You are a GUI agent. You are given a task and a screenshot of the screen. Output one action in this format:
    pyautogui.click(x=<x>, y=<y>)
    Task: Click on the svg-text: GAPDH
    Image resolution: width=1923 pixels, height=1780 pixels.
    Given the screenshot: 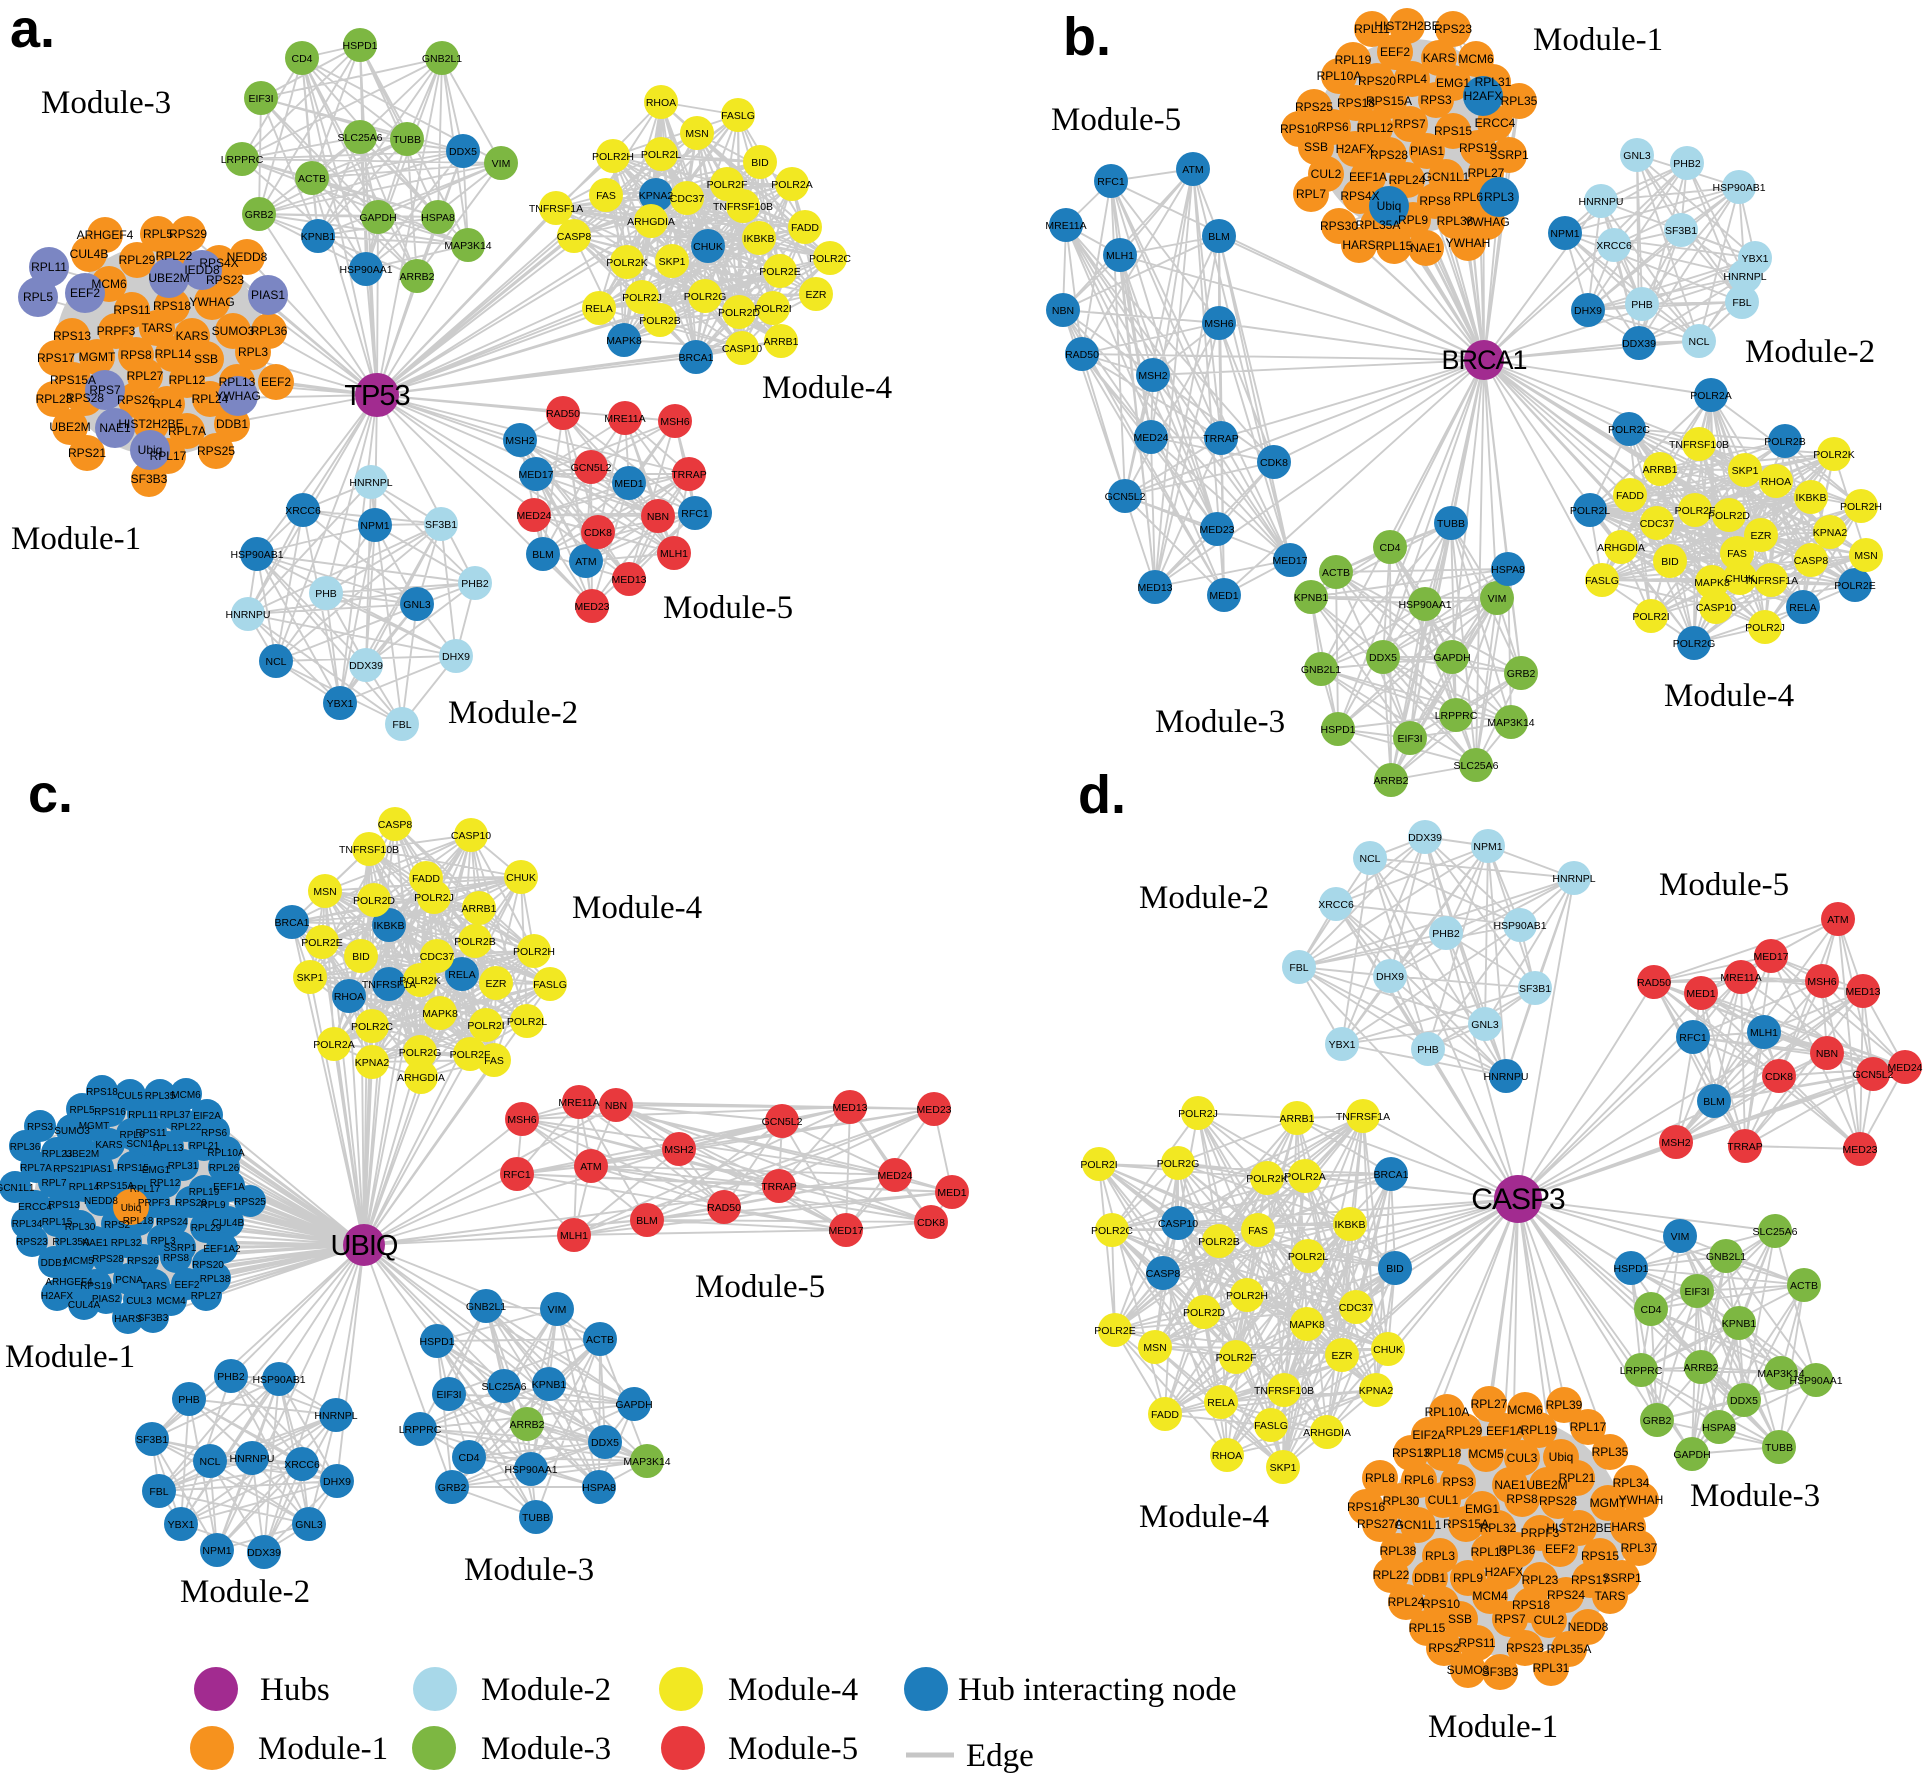 What is the action you would take?
    pyautogui.click(x=633, y=1405)
    